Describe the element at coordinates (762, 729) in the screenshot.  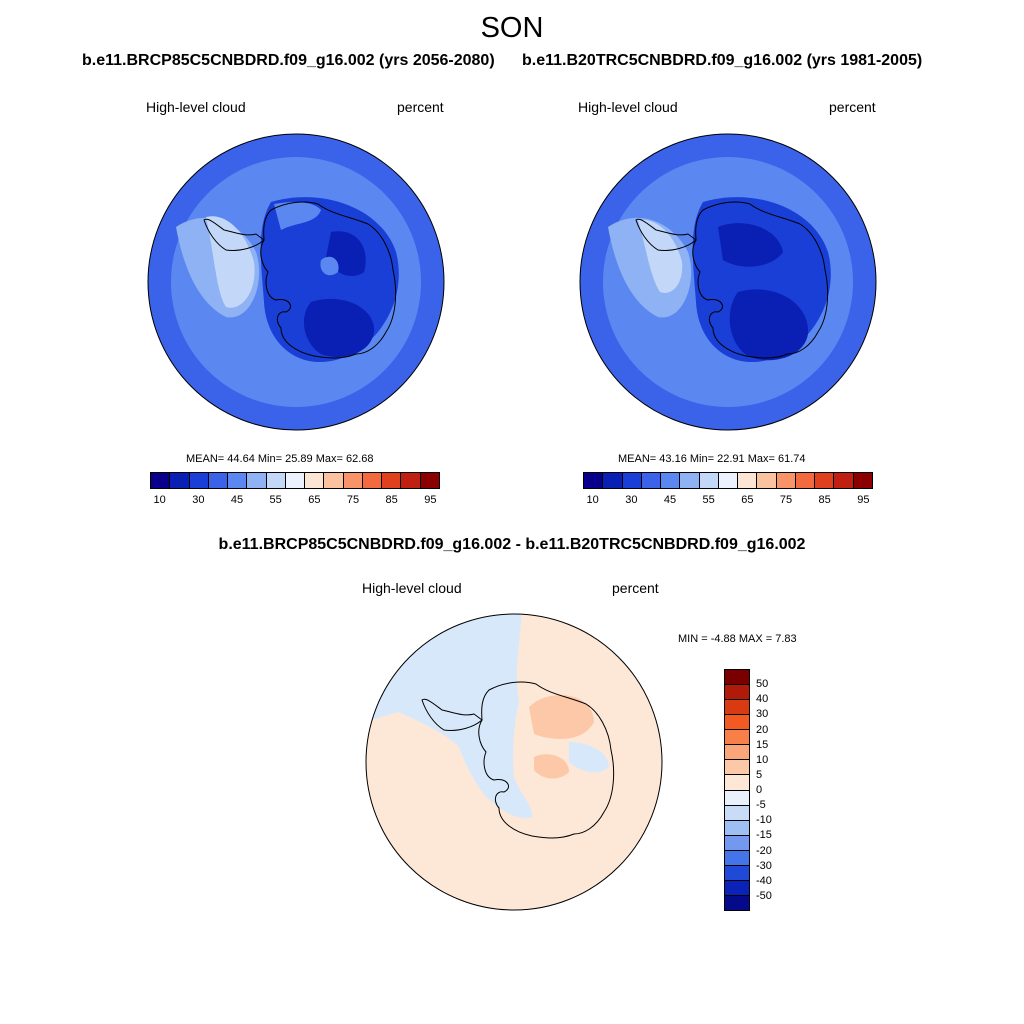
I see `colorbar-tick-label: 20` at that location.